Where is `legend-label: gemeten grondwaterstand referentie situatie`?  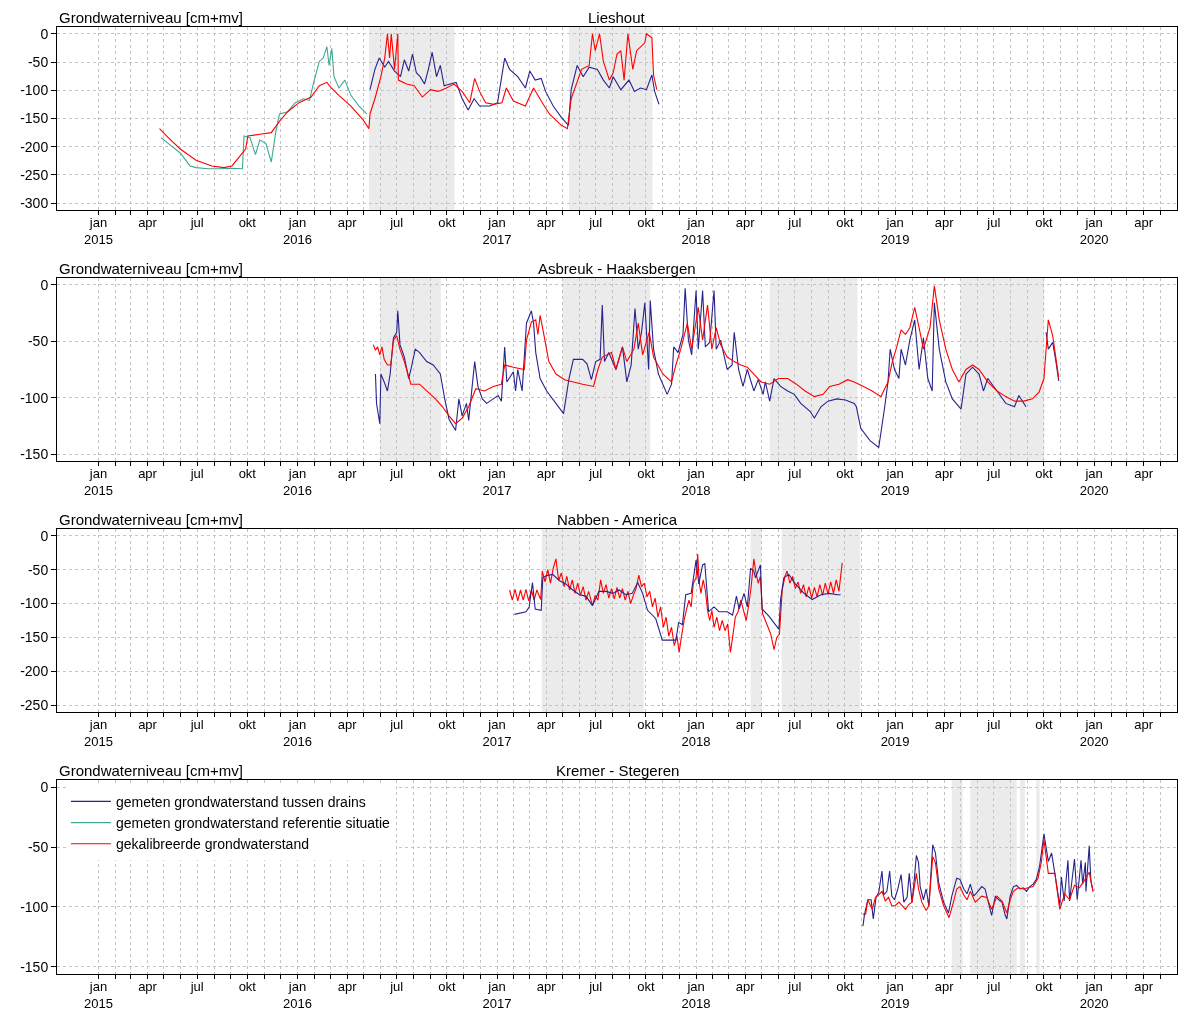 legend-label: gemeten grondwaterstand referentie situatie is located at coordinates (253, 823).